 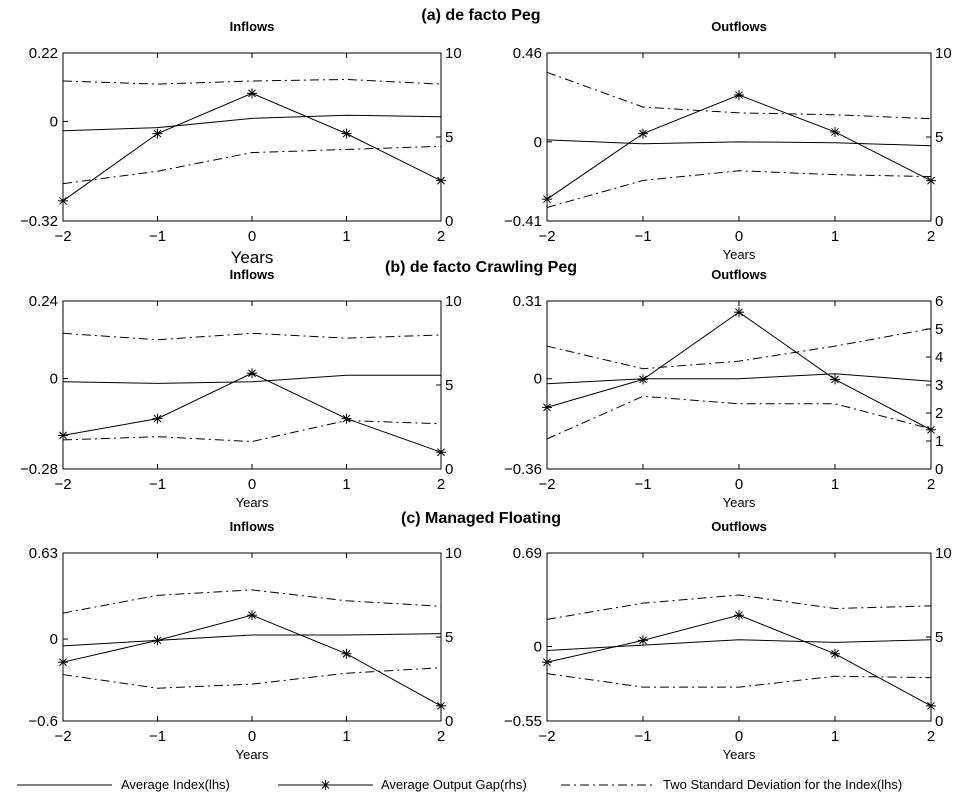 What do you see at coordinates (43, 553) in the screenshot?
I see `y-left-tick-label: 0.63` at bounding box center [43, 553].